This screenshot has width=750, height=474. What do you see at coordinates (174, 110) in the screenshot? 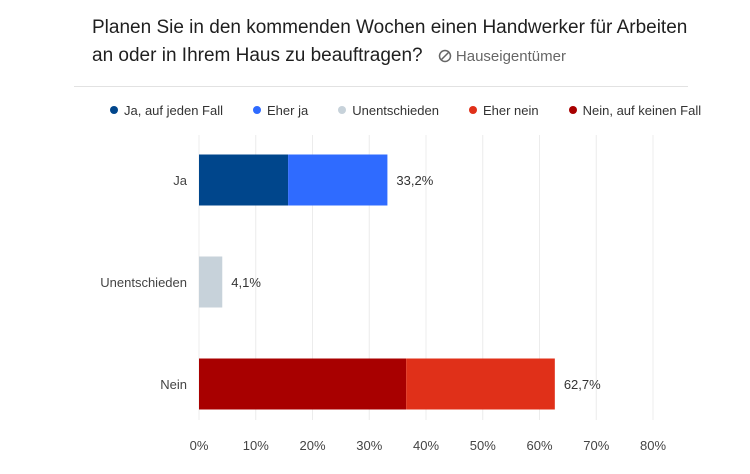
I see `legend-label: Ja, auf jeden Fall` at bounding box center [174, 110].